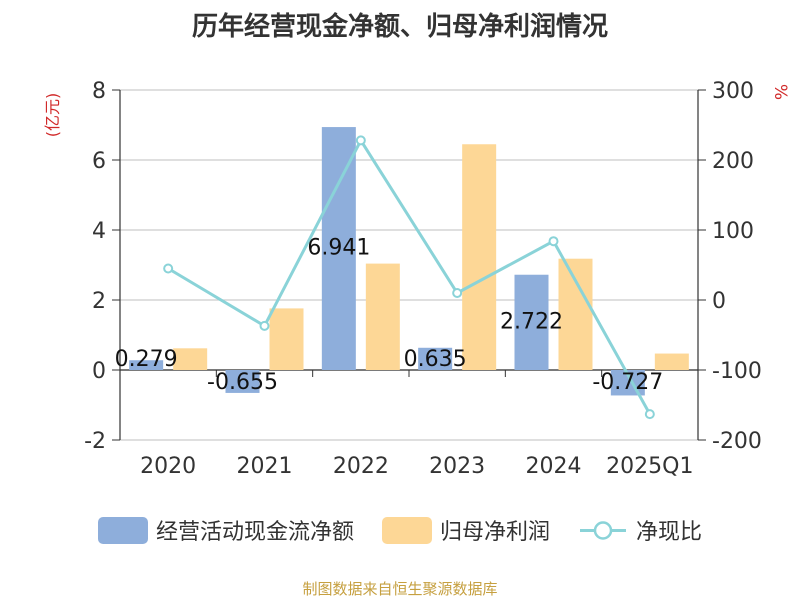 Image resolution: width=800 pixels, height=600 pixels. Describe the element at coordinates (99, 161) in the screenshot. I see `left-tick-label: 6` at that location.